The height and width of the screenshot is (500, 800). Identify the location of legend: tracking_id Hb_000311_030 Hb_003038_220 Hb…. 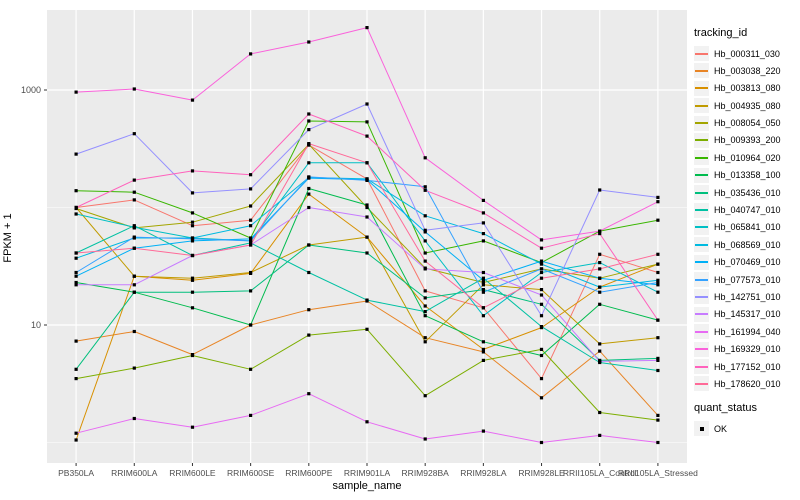
(746, 232).